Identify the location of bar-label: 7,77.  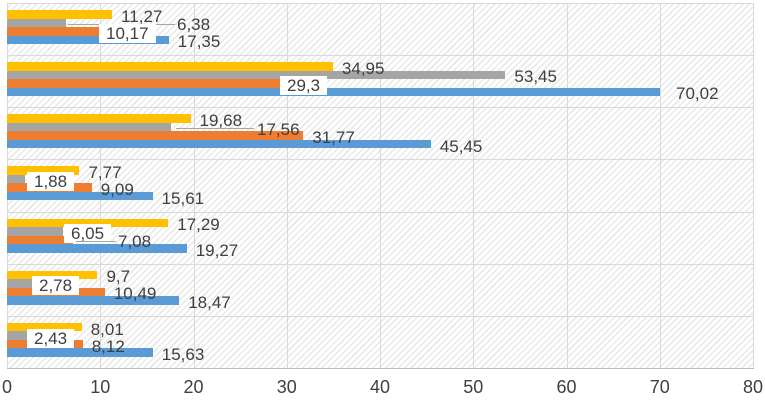
(105, 173).